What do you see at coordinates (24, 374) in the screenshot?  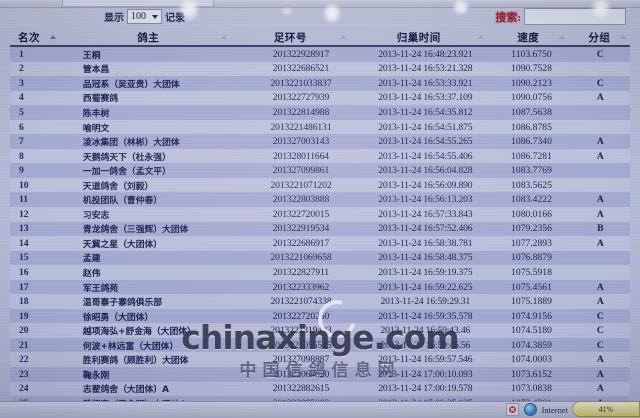 I see `cell-rank: 23` at bounding box center [24, 374].